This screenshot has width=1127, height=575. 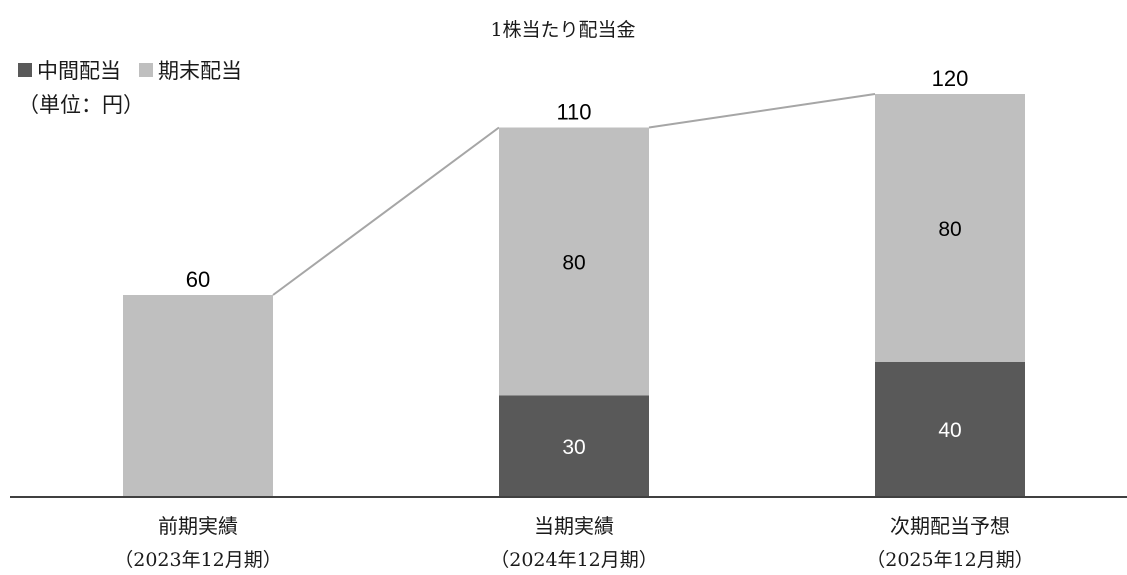 What do you see at coordinates (130, 71) in the screenshot?
I see `legend: 中間配当 期末配当` at bounding box center [130, 71].